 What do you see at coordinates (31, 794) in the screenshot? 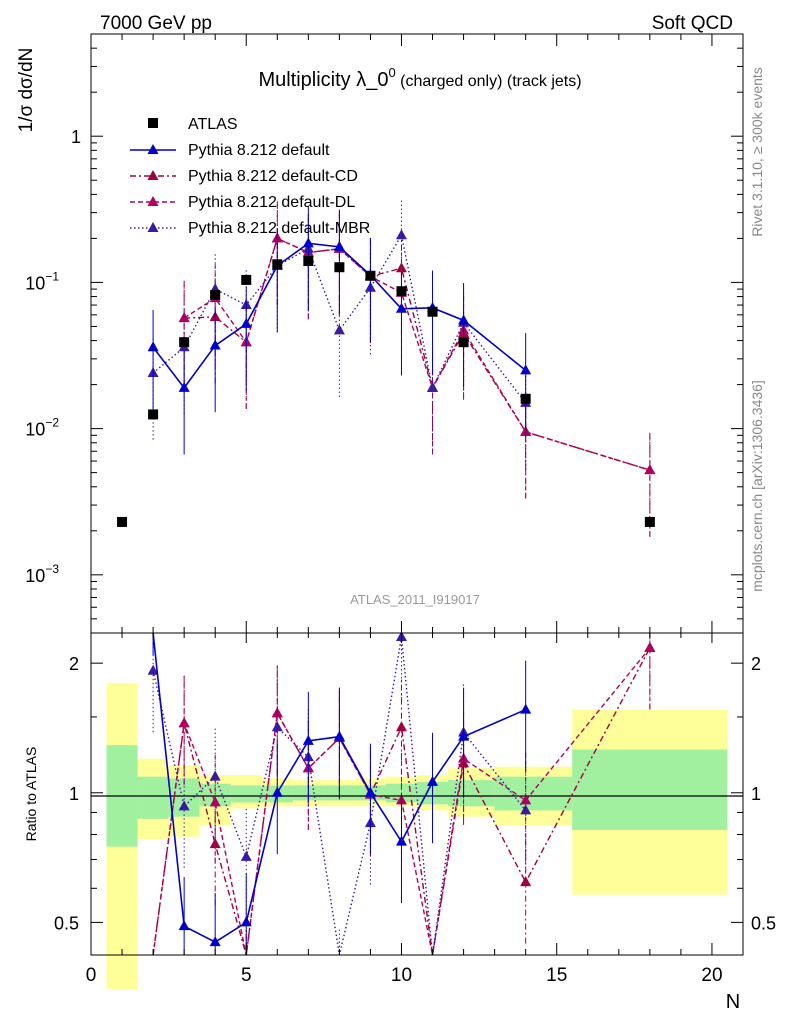
I see `ratio-y-axis-label: Ratio to ATLAS` at bounding box center [31, 794].